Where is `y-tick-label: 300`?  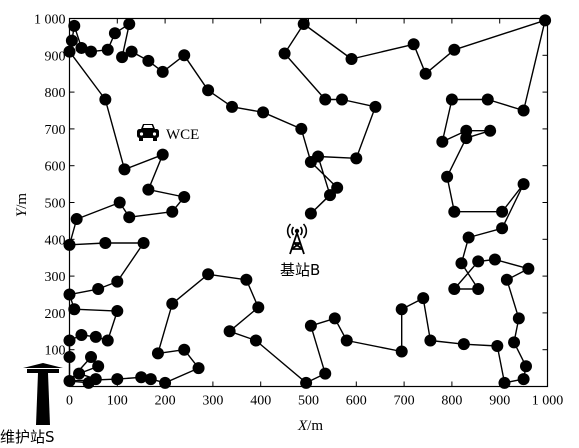 y-tick-label: 300 is located at coordinates (55, 277).